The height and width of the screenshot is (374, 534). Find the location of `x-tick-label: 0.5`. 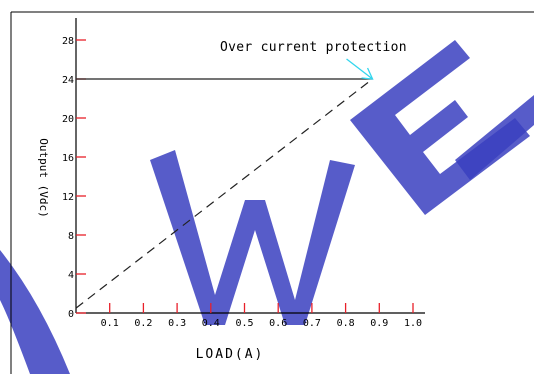

x-tick-label: 0.5 is located at coordinates (244, 323).